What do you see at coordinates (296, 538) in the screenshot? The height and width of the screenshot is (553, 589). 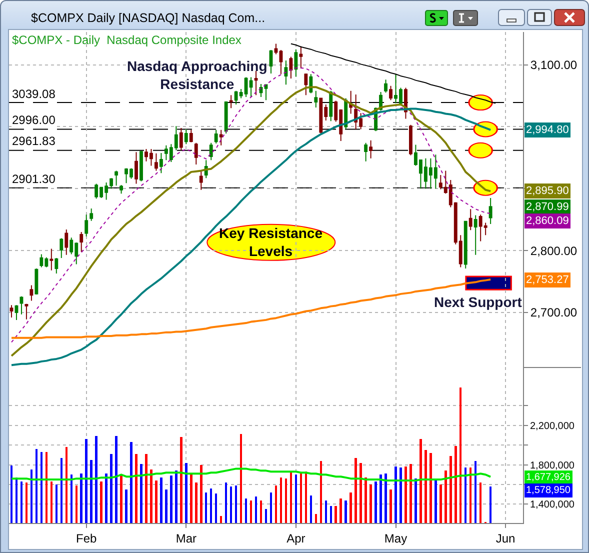 I see `x-tick-label: Apr` at bounding box center [296, 538].